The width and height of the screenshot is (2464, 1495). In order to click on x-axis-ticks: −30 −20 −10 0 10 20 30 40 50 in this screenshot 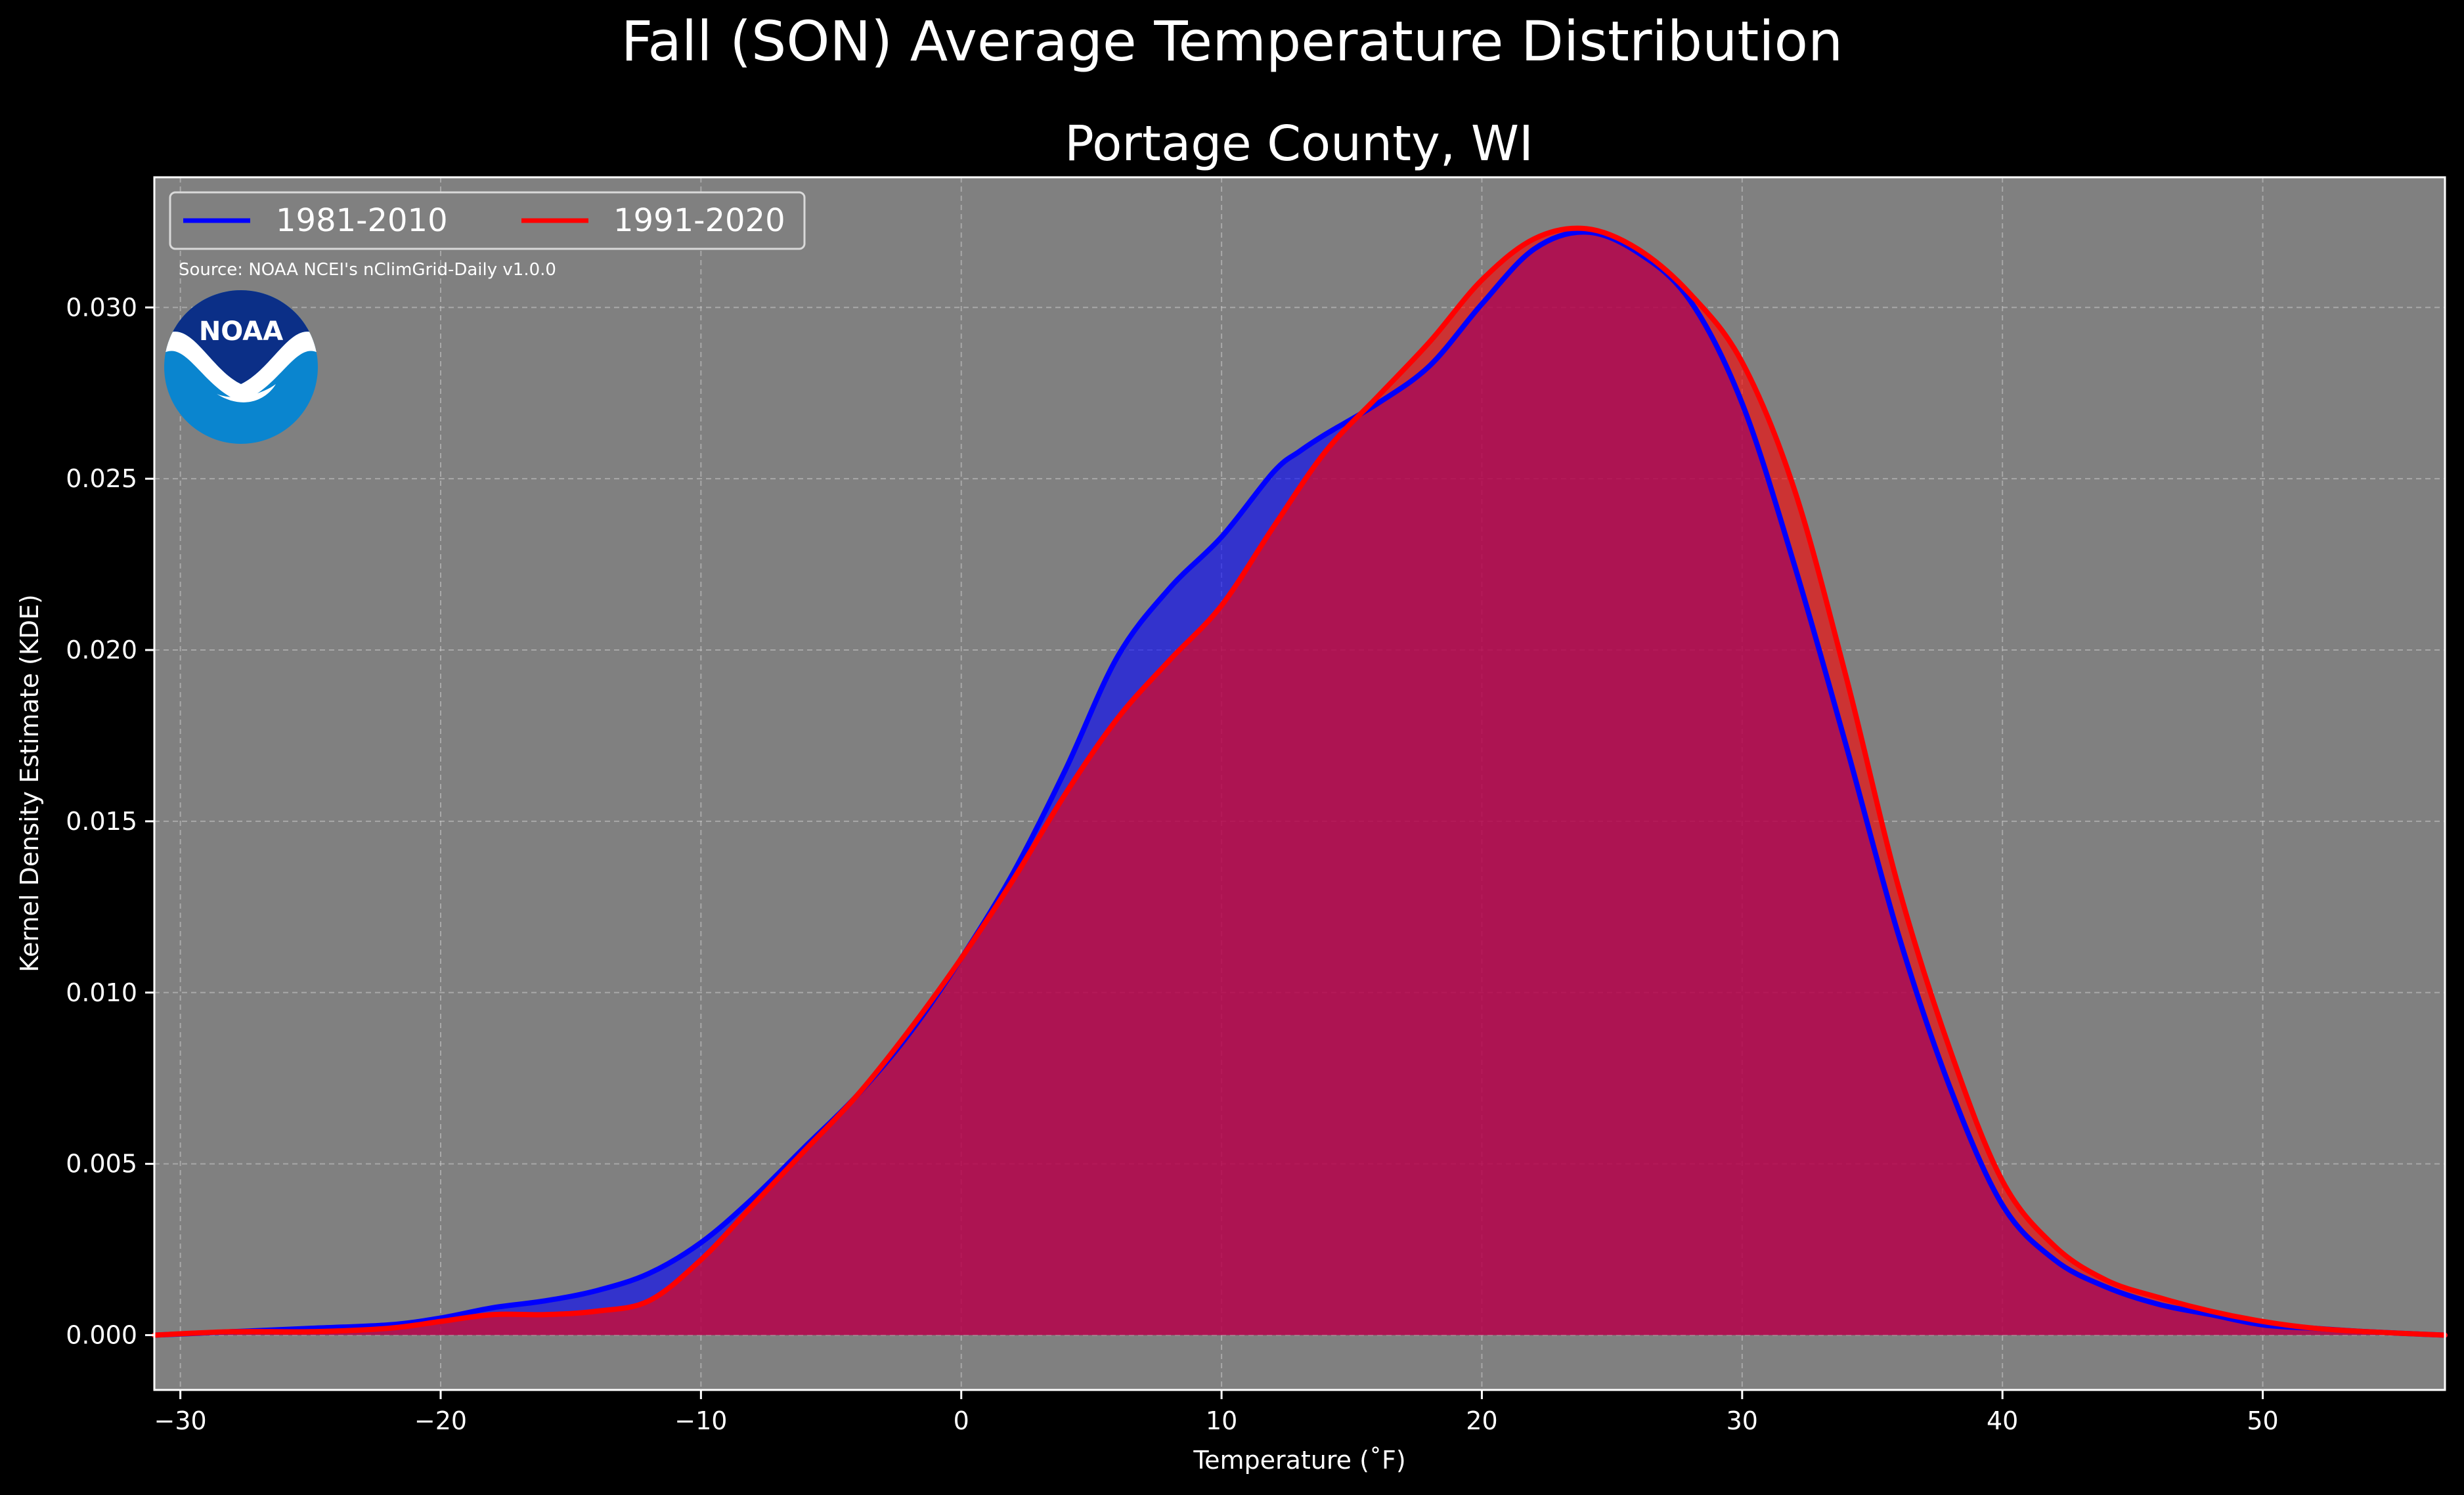, I will do `click(1216, 1412)`.